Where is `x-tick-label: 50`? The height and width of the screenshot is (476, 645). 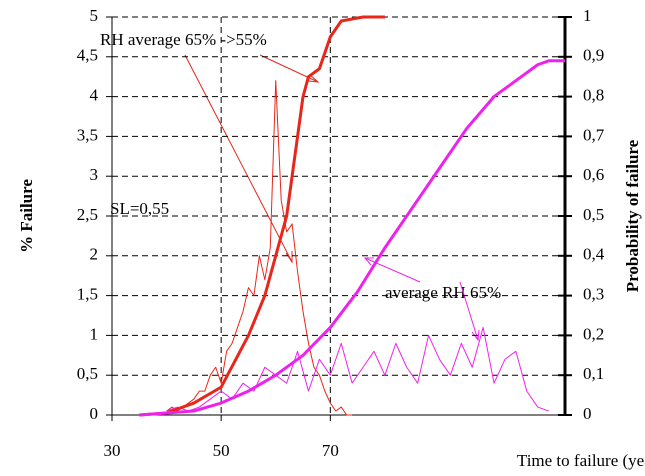
x-tick-label: 50 is located at coordinates (221, 450).